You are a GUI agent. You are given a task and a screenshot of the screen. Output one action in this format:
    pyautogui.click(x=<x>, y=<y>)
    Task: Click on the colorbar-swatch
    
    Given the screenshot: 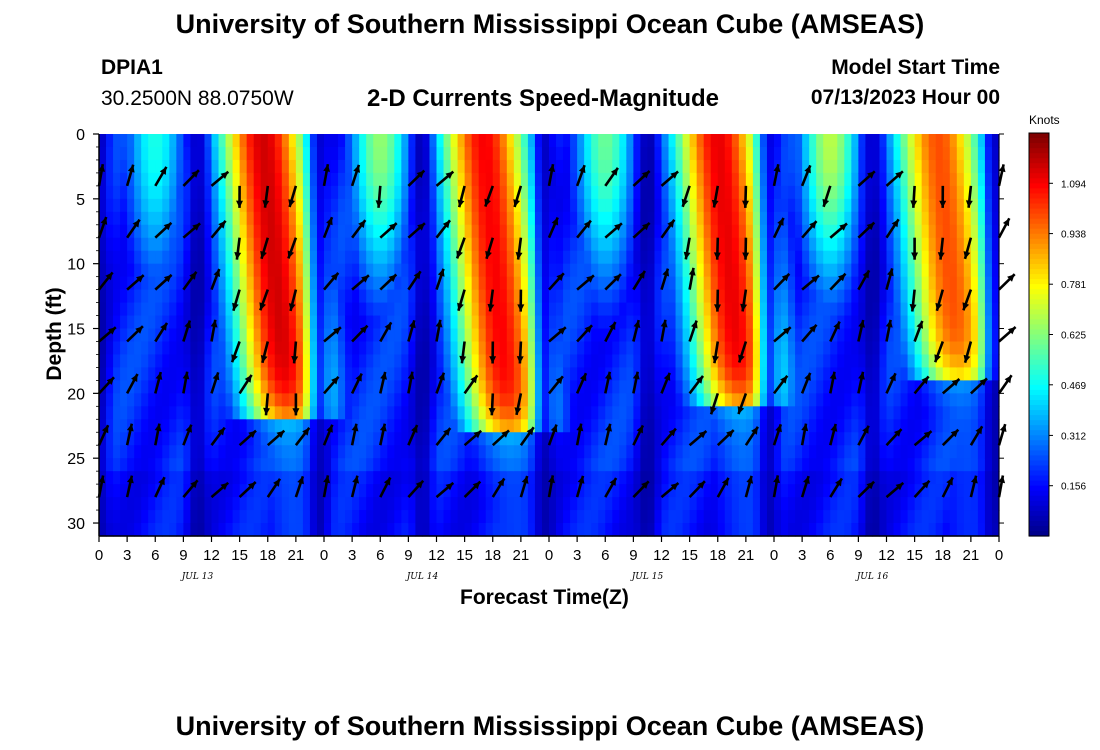 What is the action you would take?
    pyautogui.click(x=1039, y=337)
    